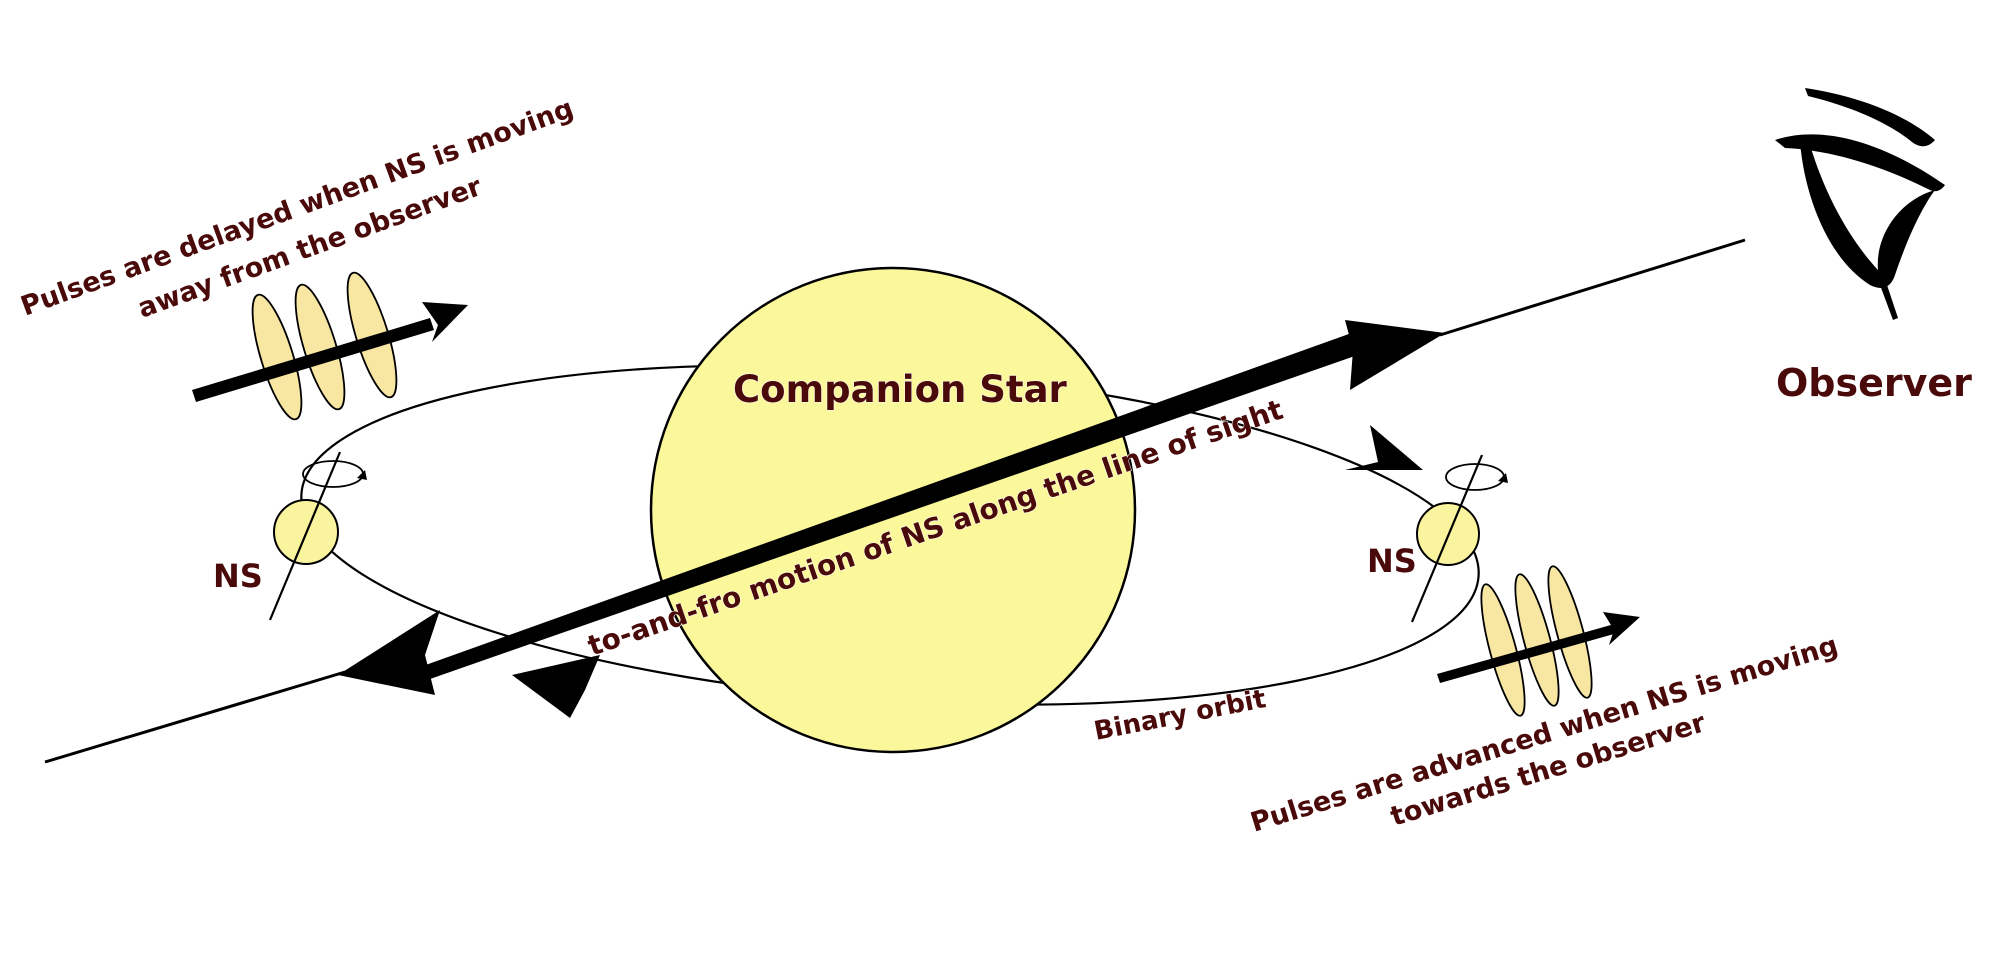 The width and height of the screenshot is (1999, 962). I want to click on orbit-arrow-right, so click(1384, 447).